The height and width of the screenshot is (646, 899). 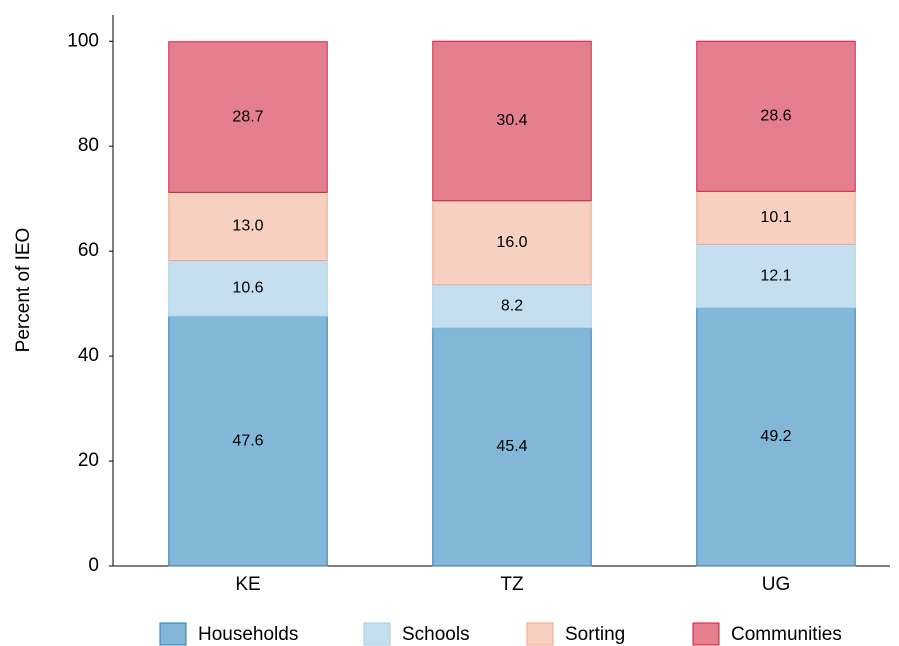 I want to click on data-label: 47.6, so click(x=247, y=440).